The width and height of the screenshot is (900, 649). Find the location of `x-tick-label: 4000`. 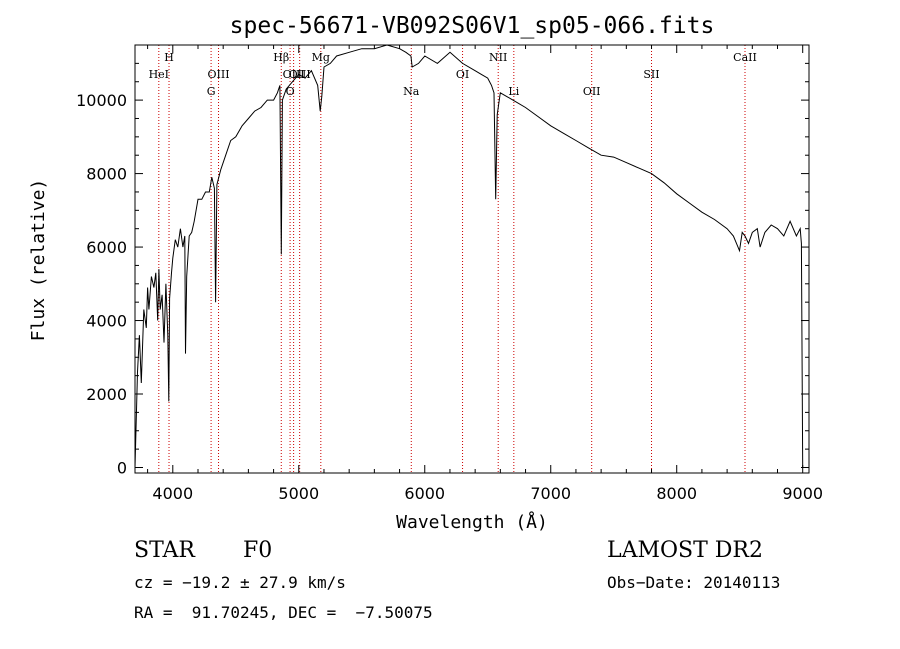

x-tick-label: 4000 is located at coordinates (172, 493).